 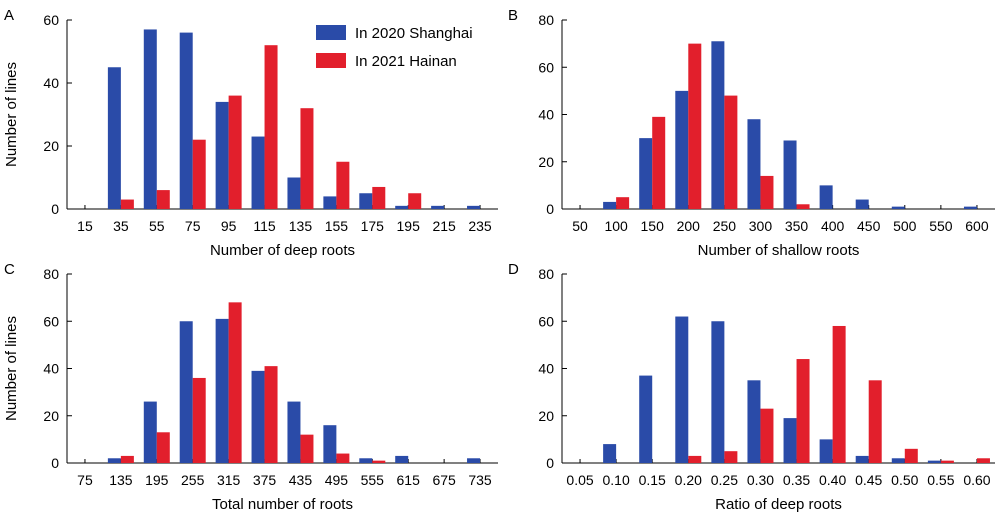 What do you see at coordinates (688, 480) in the screenshot?
I see `x-tick-label: 0.20` at bounding box center [688, 480].